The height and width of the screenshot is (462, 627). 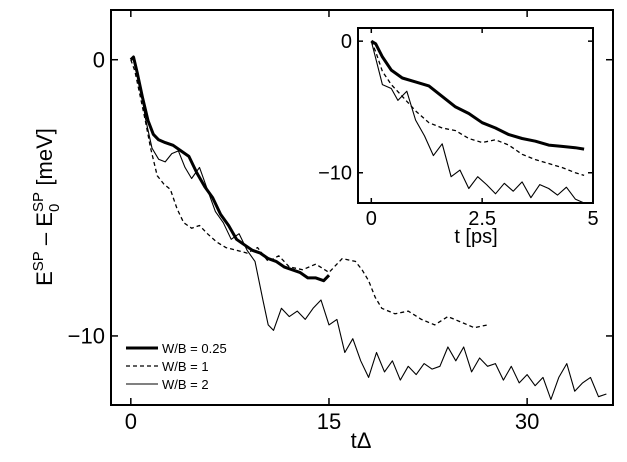 What do you see at coordinates (185, 384) in the screenshot?
I see `legend-label-wb-2: W/B = 2` at bounding box center [185, 384].